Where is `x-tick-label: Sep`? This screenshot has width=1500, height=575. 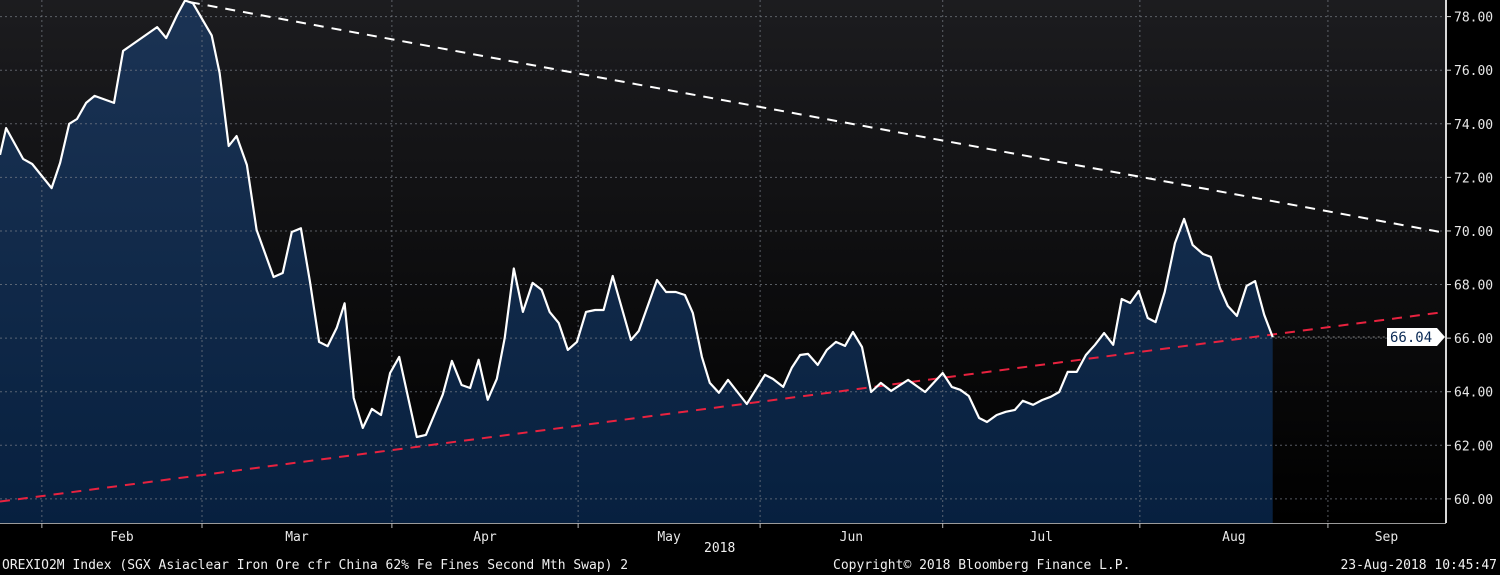 x-tick-label: Sep is located at coordinates (1387, 537).